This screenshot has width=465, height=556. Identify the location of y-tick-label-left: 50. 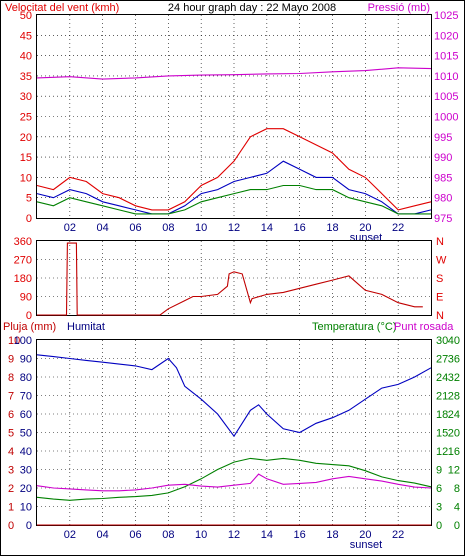
(26, 16).